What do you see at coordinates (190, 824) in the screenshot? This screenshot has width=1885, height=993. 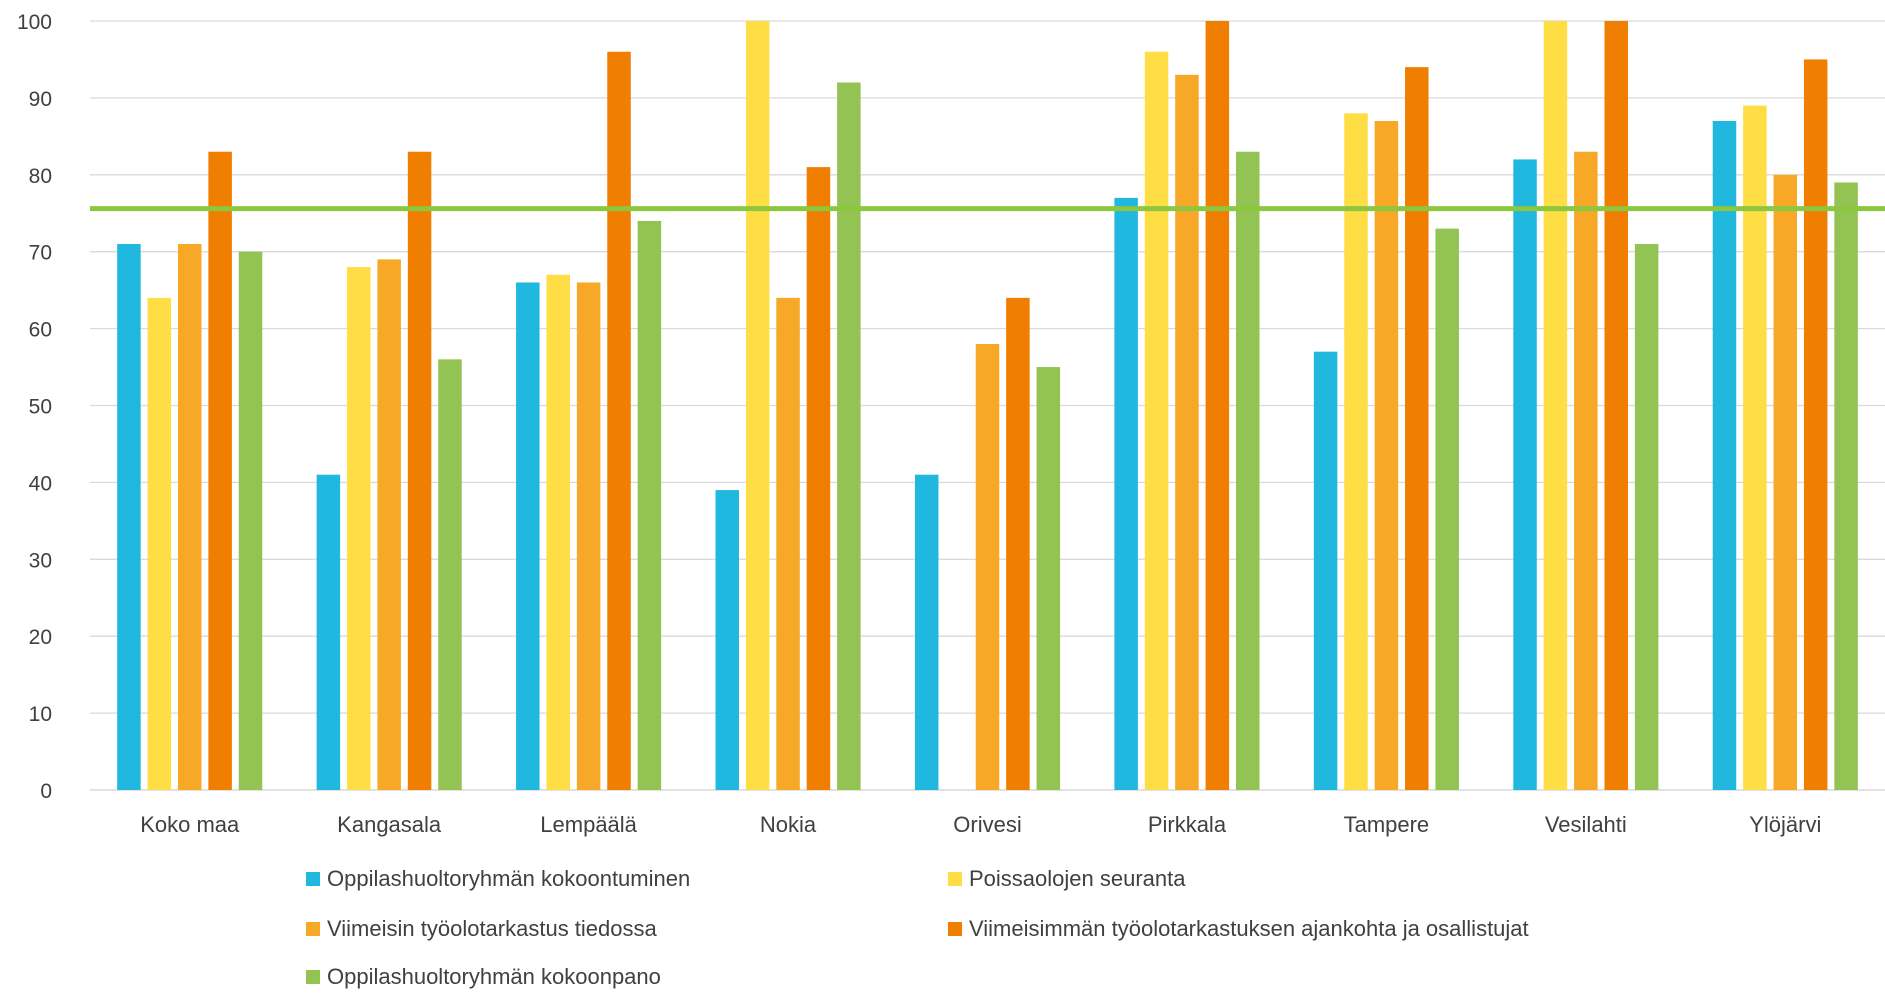 I see `x-category-label: Koko maa` at bounding box center [190, 824].